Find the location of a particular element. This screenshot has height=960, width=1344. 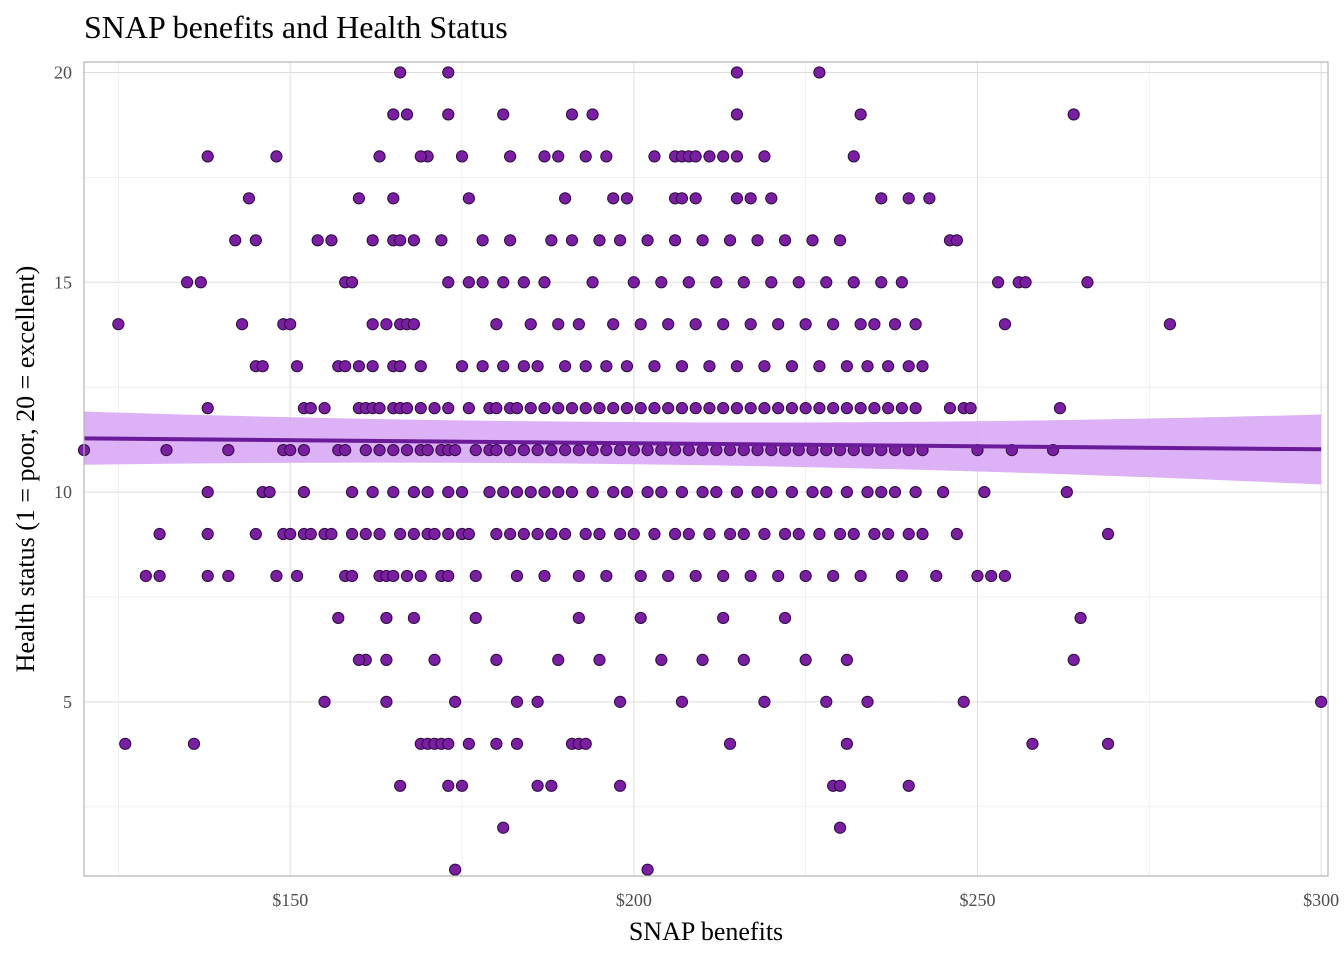

x-tick-label: $300 is located at coordinates (1321, 900).